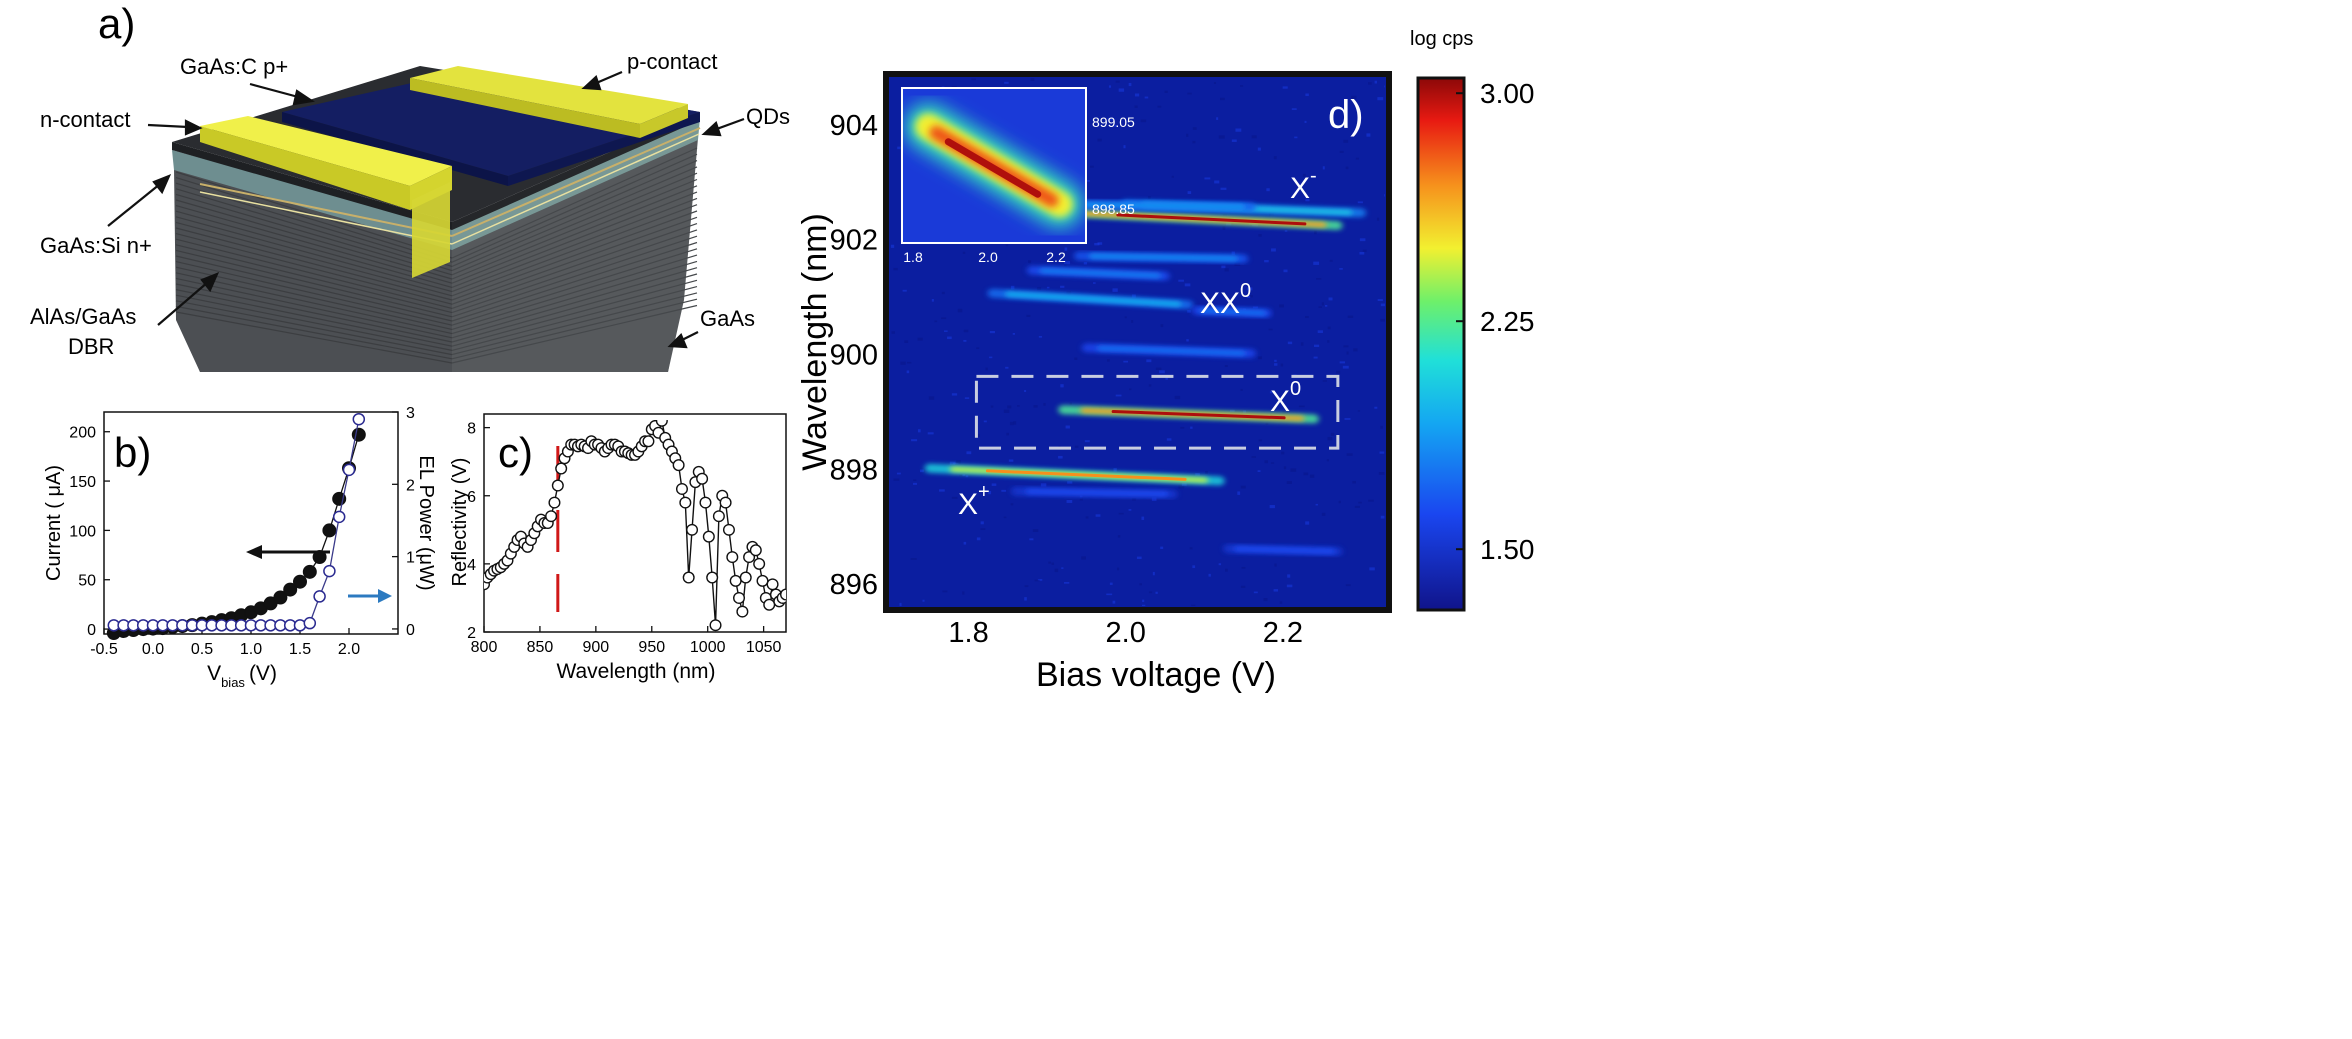  What do you see at coordinates (153, 649) in the screenshot?
I see `panel-b-x-tick: 0.0` at bounding box center [153, 649].